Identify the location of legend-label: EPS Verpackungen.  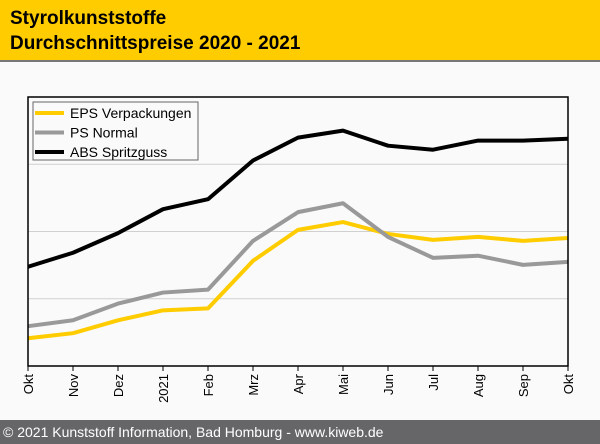
(130, 113).